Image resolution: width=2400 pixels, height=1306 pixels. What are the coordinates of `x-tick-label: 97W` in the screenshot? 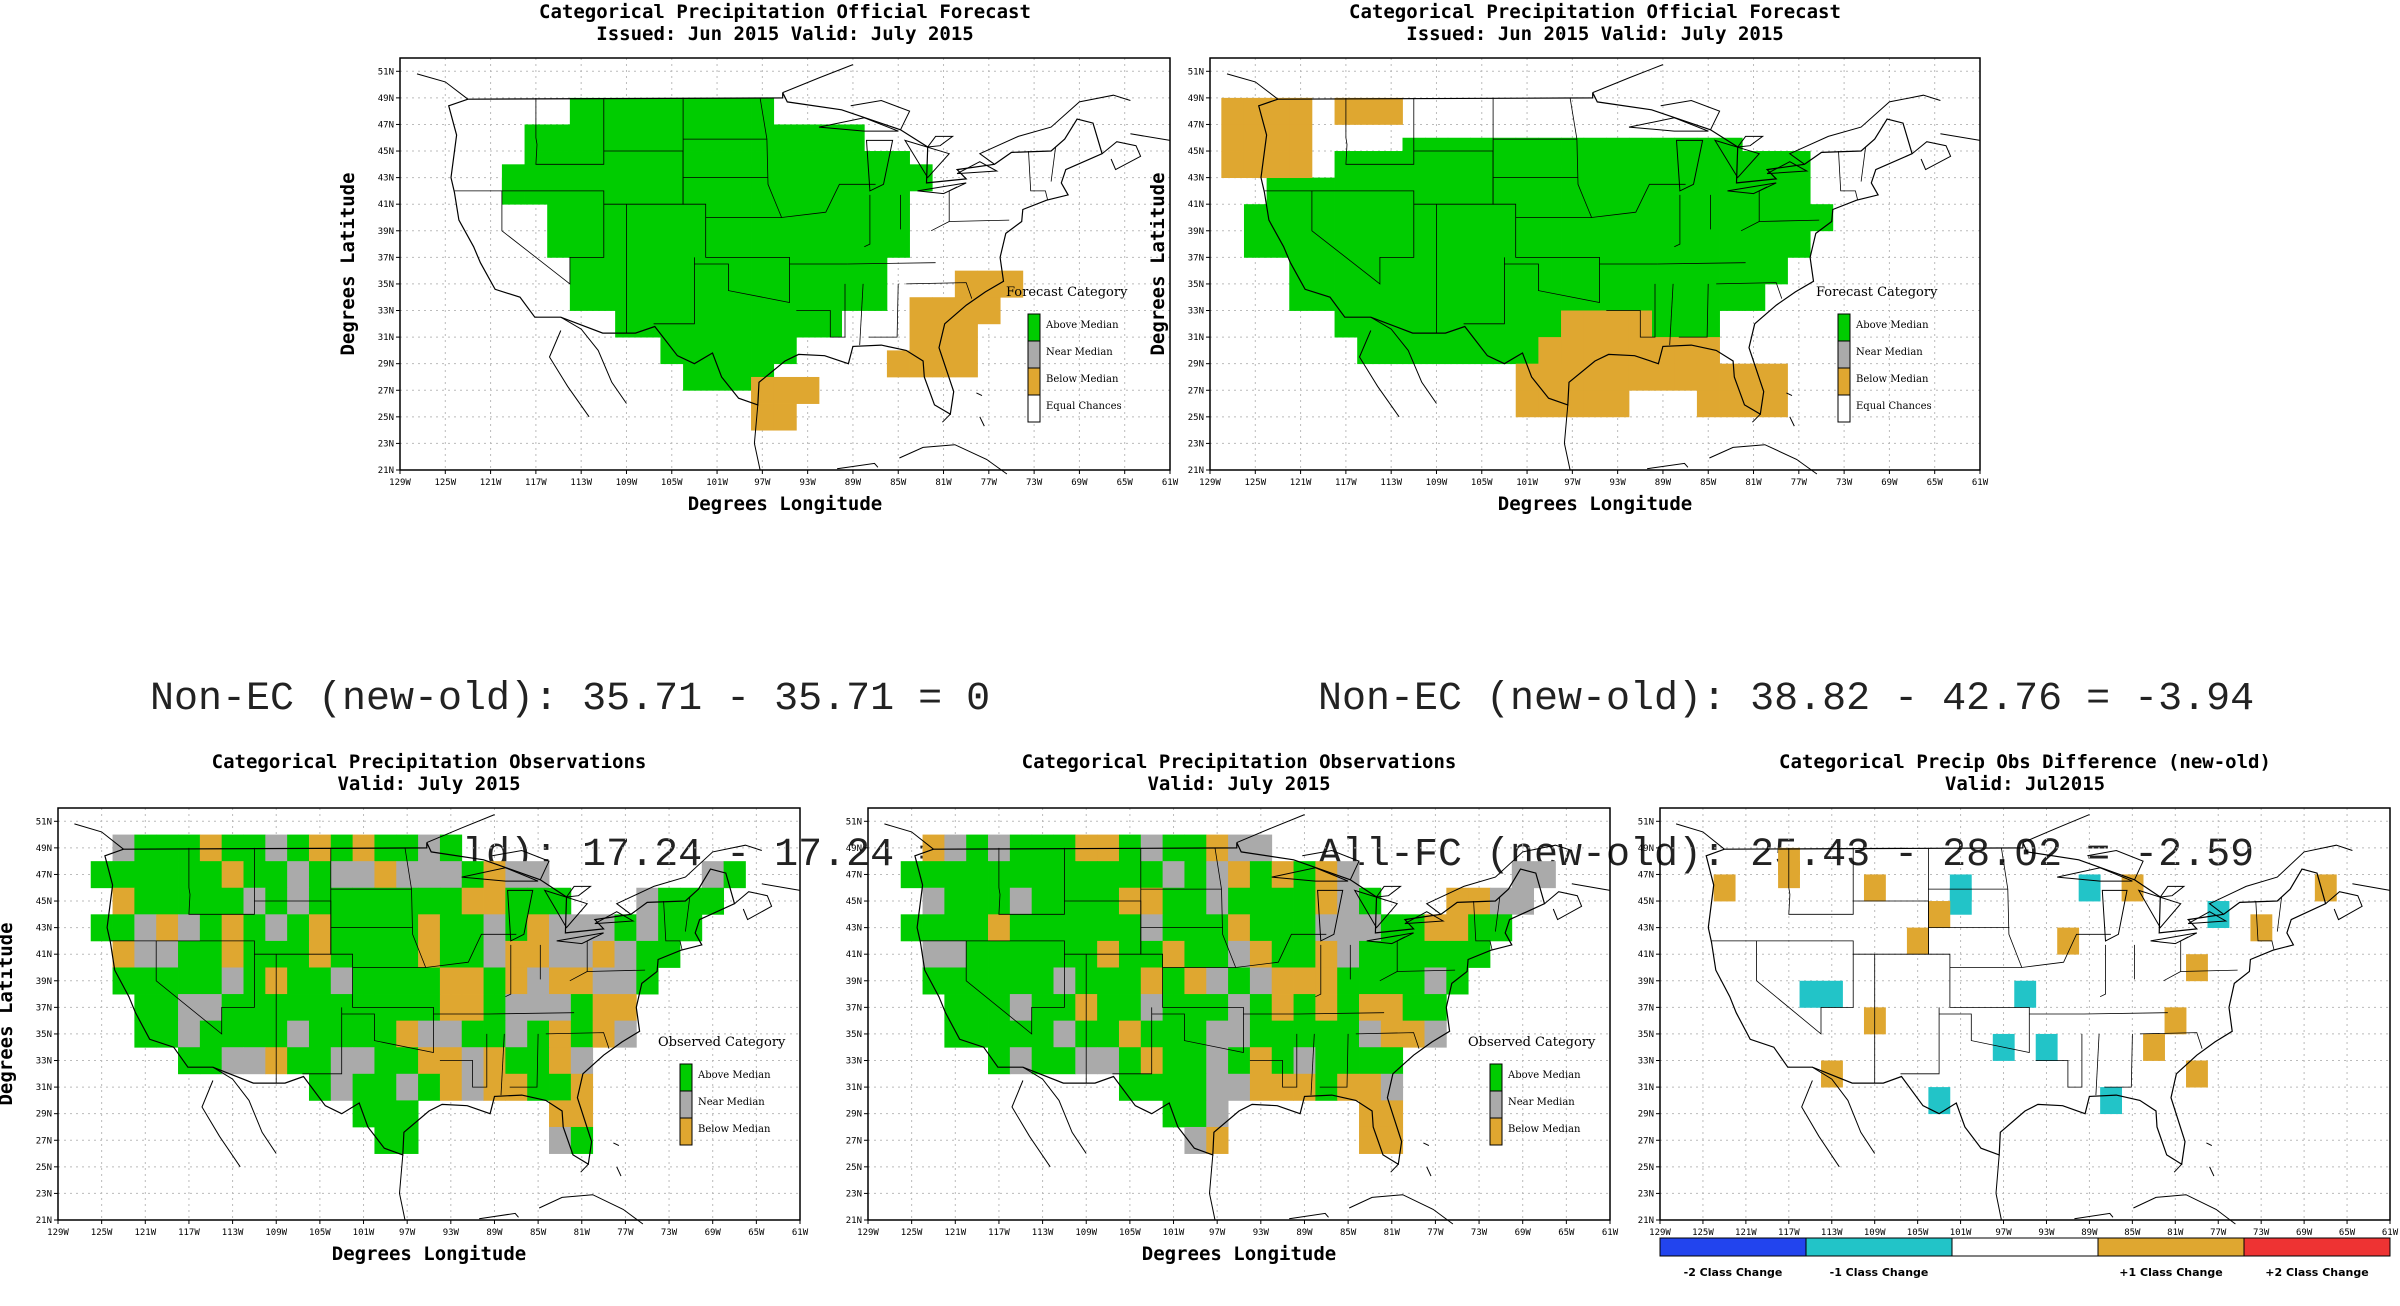 It's located at (2003, 1233).